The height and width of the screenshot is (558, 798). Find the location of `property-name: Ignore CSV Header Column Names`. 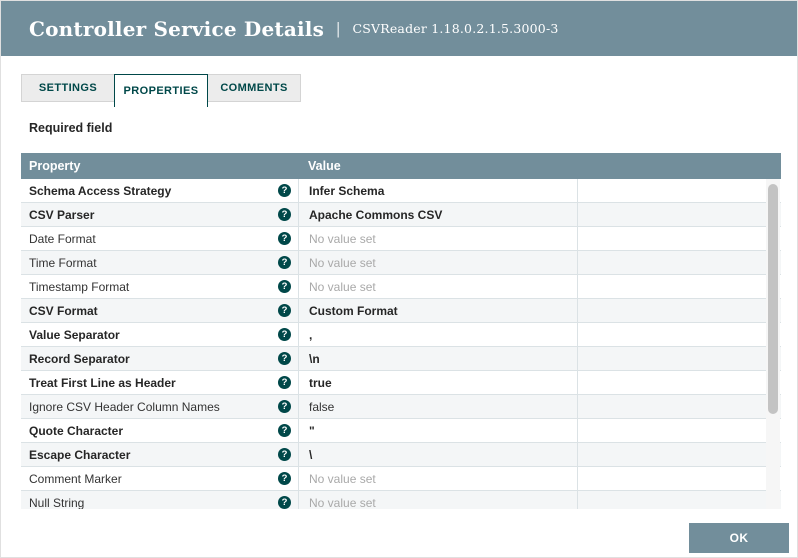

property-name: Ignore CSV Header Column Names is located at coordinates (124, 406).